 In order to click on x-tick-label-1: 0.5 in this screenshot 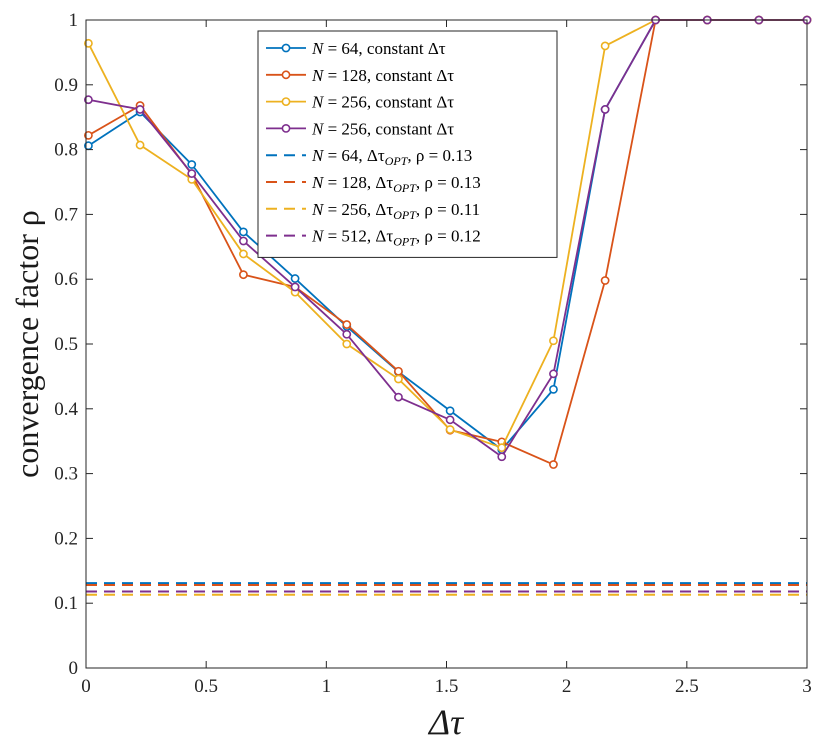, I will do `click(206, 686)`.